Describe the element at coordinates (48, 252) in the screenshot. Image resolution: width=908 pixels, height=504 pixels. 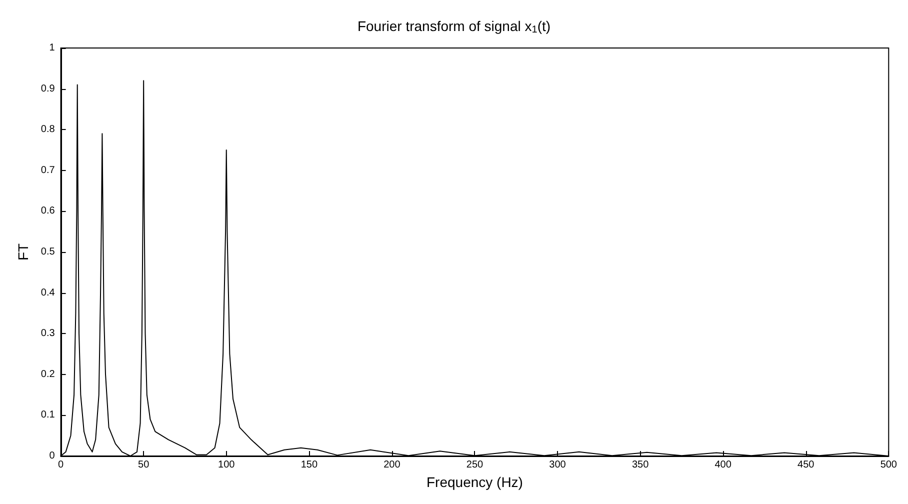
I see `y-tick-label: 0.5` at that location.